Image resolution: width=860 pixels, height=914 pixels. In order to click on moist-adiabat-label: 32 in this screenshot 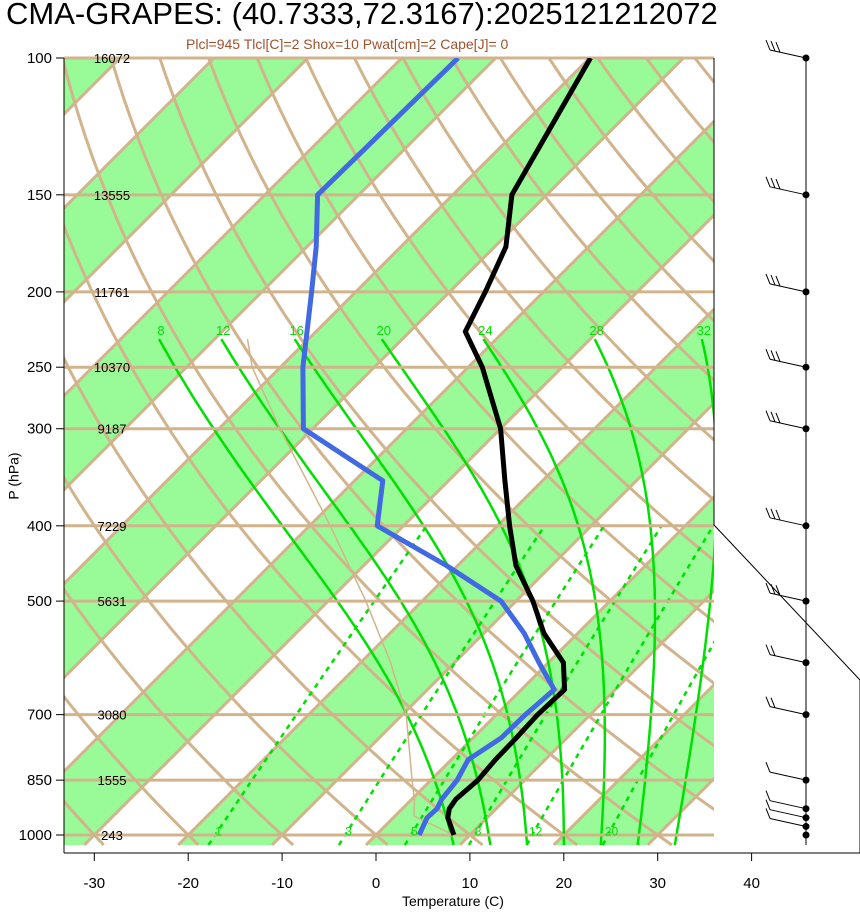, I will do `click(704, 330)`.